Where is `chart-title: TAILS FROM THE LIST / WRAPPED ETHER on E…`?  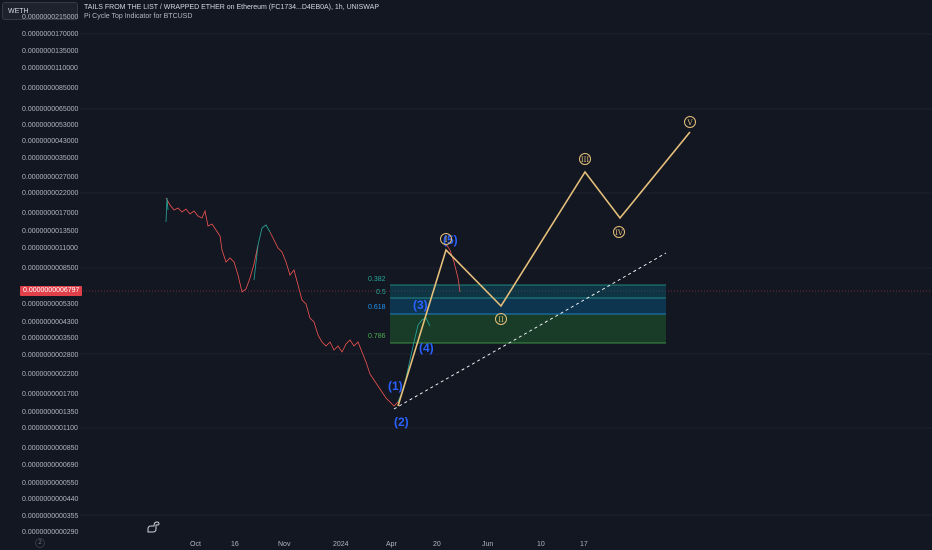
chart-title: TAILS FROM THE LIST / WRAPPED ETHER on E… is located at coordinates (231, 7).